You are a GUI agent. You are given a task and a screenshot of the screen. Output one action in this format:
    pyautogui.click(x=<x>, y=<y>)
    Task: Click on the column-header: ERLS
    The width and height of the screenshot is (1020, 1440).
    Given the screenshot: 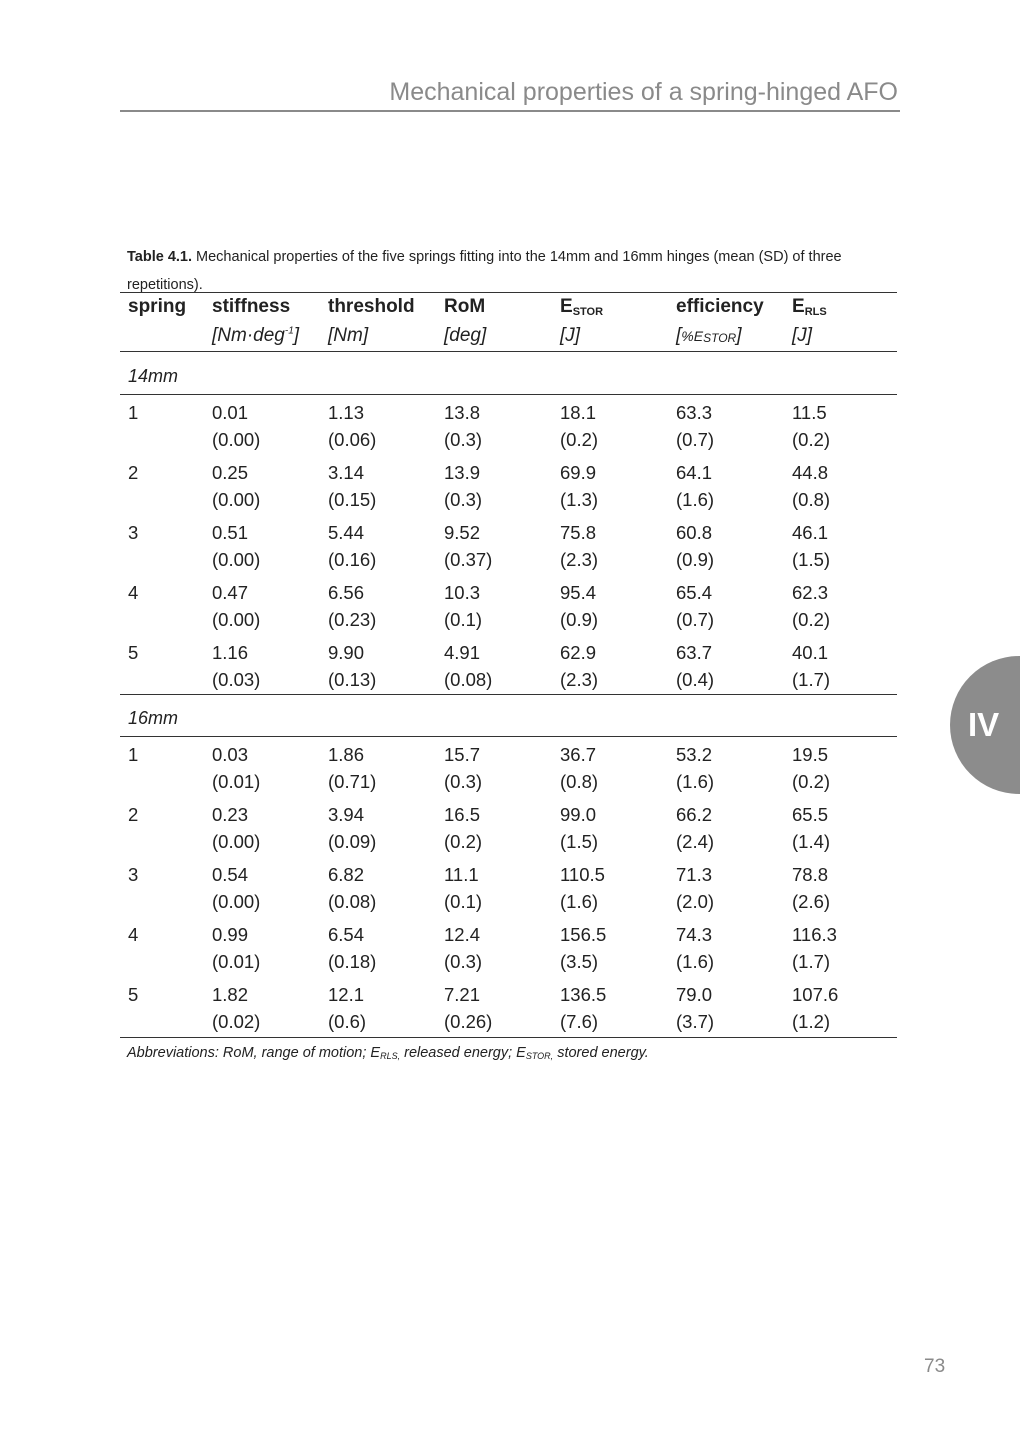 What is the action you would take?
    pyautogui.click(x=809, y=307)
    